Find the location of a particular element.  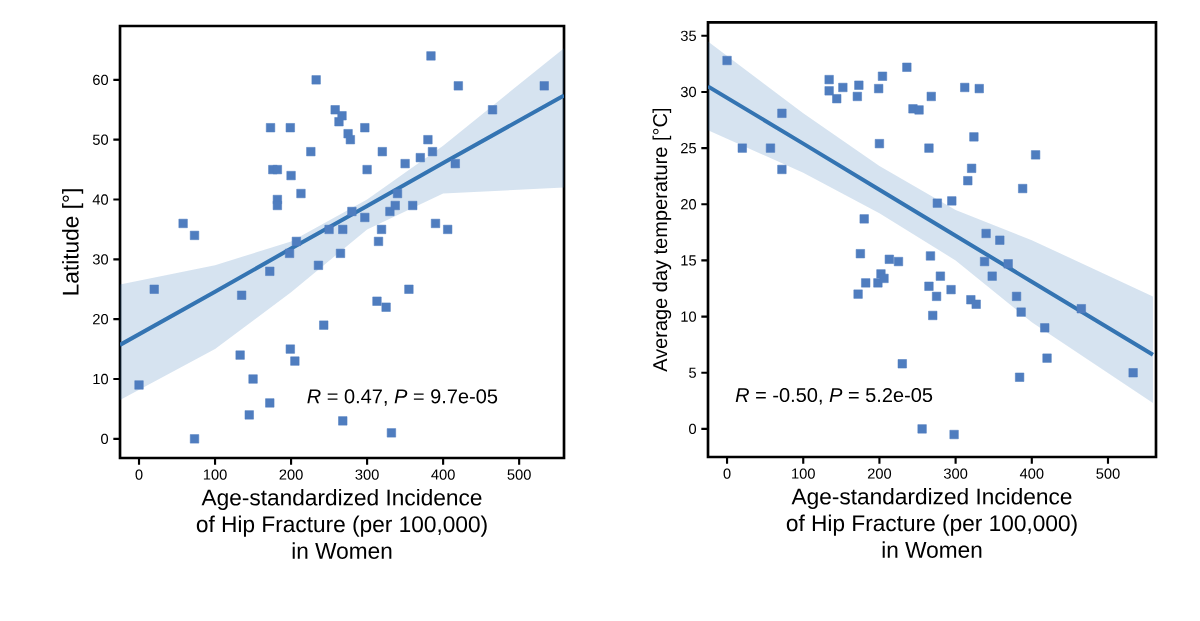

y-tick-label: 40 is located at coordinates (100, 199).